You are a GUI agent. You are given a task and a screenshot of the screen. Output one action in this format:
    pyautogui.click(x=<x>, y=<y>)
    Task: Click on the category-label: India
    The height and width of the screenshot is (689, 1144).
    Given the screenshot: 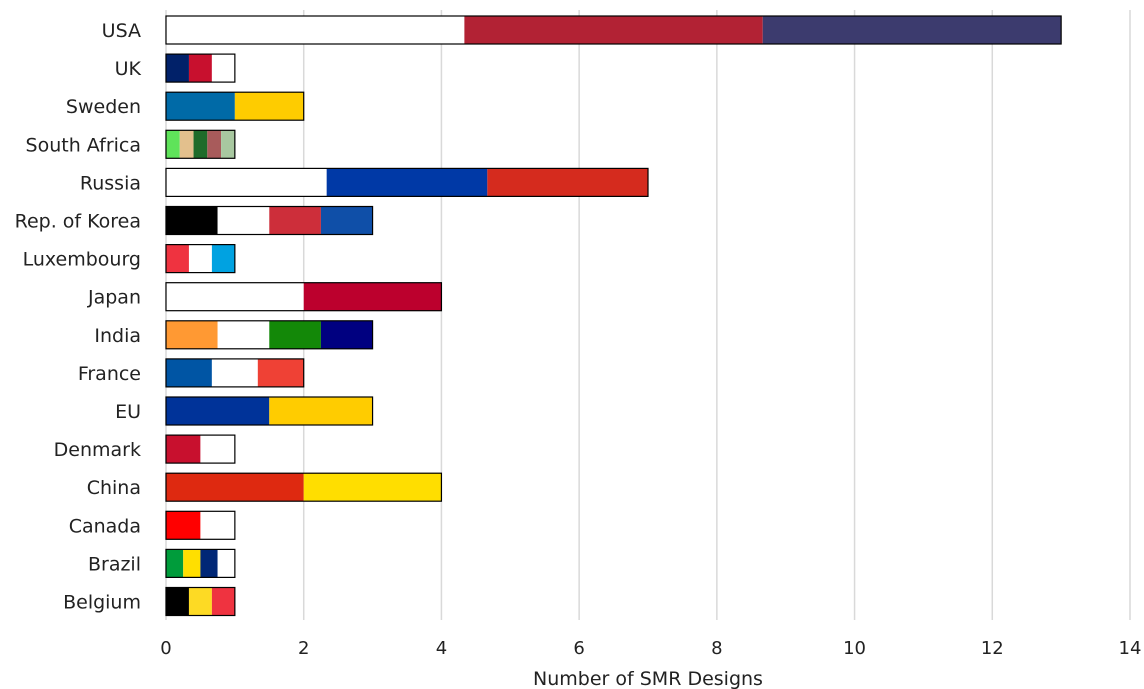 What is the action you would take?
    pyautogui.click(x=117, y=336)
    